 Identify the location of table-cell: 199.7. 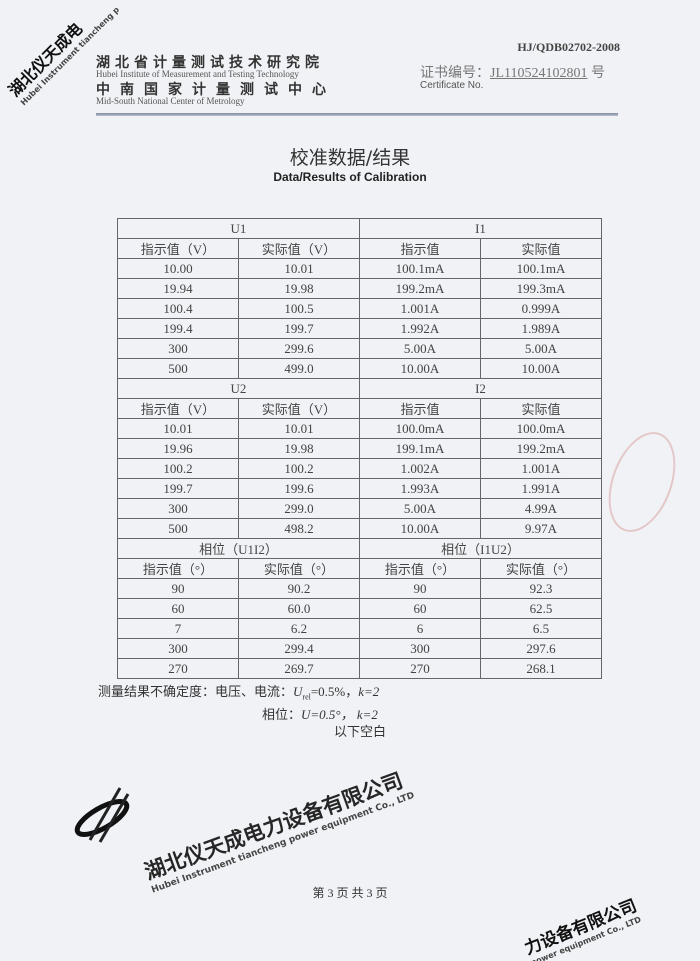
(299, 328).